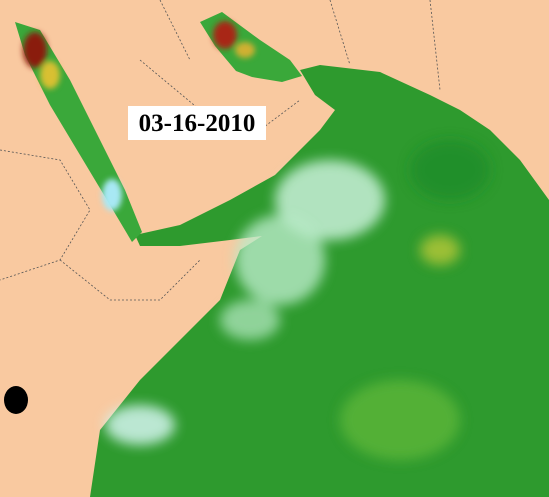 The image size is (549, 497). Describe the element at coordinates (16, 400) in the screenshot. I see `lake` at that location.